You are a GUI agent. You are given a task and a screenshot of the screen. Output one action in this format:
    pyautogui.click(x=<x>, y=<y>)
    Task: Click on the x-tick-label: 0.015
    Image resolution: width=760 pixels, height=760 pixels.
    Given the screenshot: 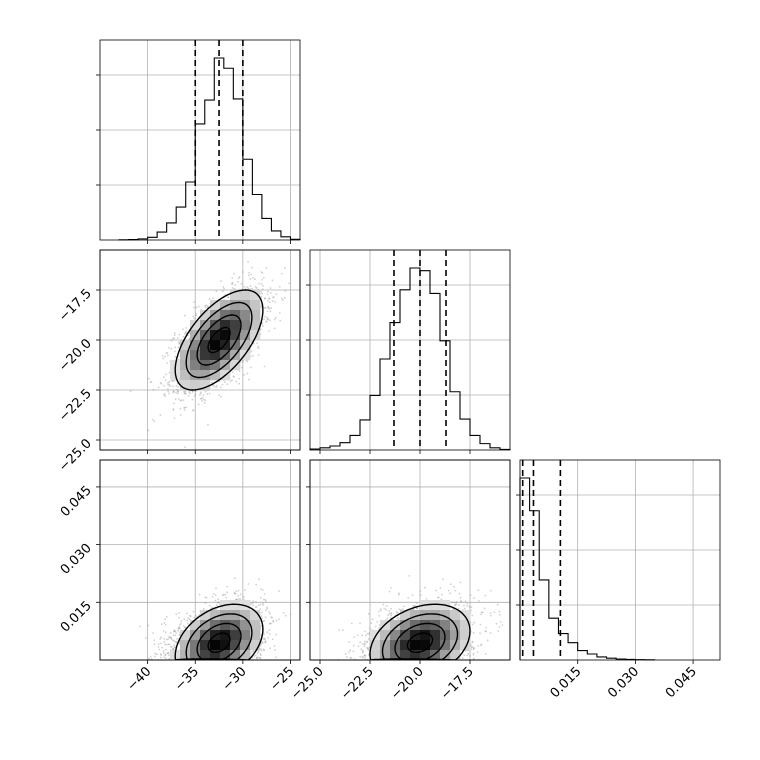 What is the action you would take?
    pyautogui.click(x=566, y=682)
    